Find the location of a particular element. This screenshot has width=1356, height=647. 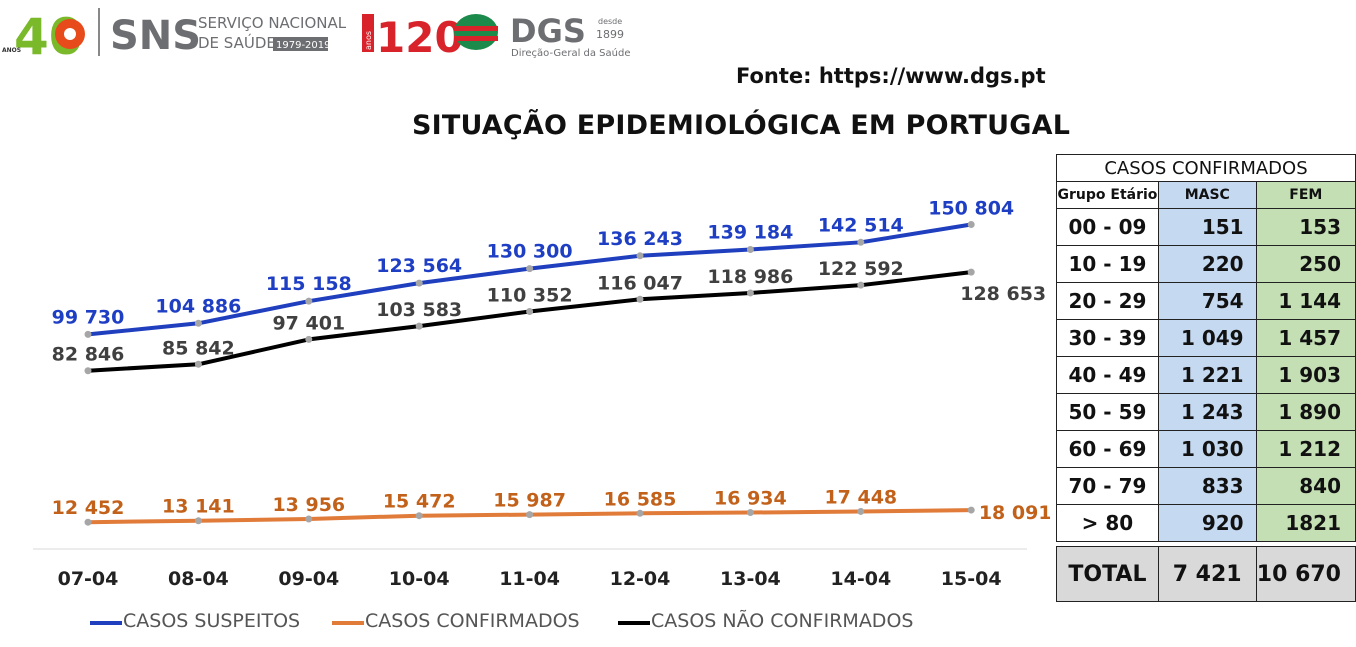

dgs-name-text: DGS is located at coordinates (548, 31).